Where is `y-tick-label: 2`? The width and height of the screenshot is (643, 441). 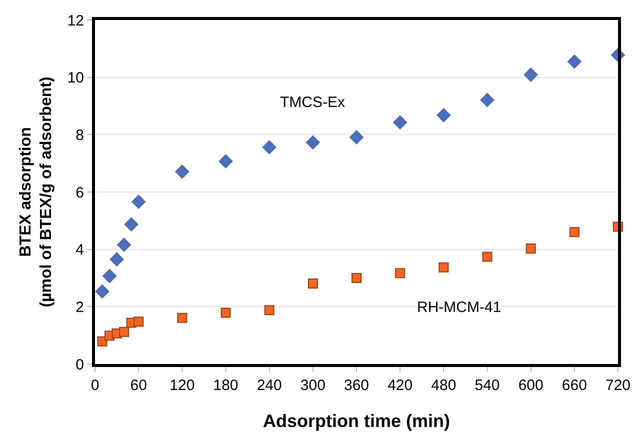
y-tick-label: 2 is located at coordinates (80, 307).